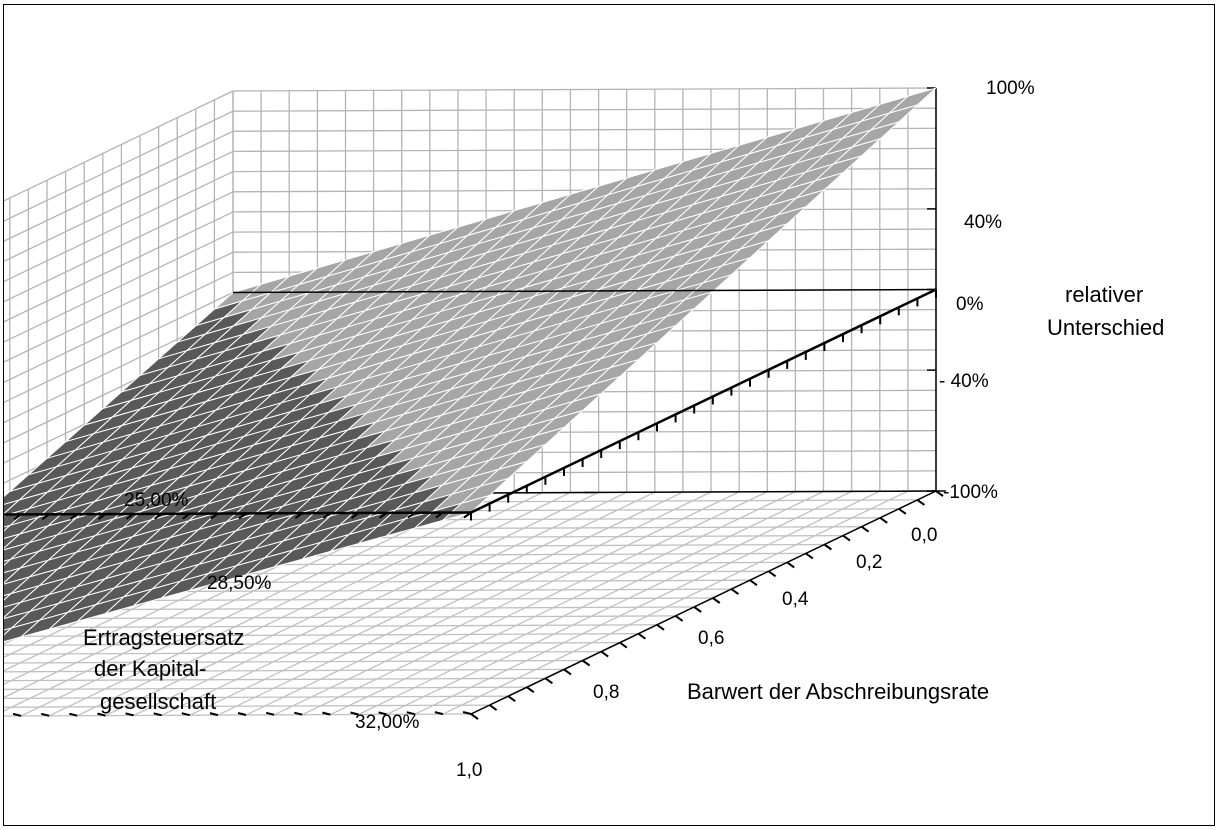 The height and width of the screenshot is (830, 1219). I want to click on z-tick-label: 100%, so click(1010, 88).